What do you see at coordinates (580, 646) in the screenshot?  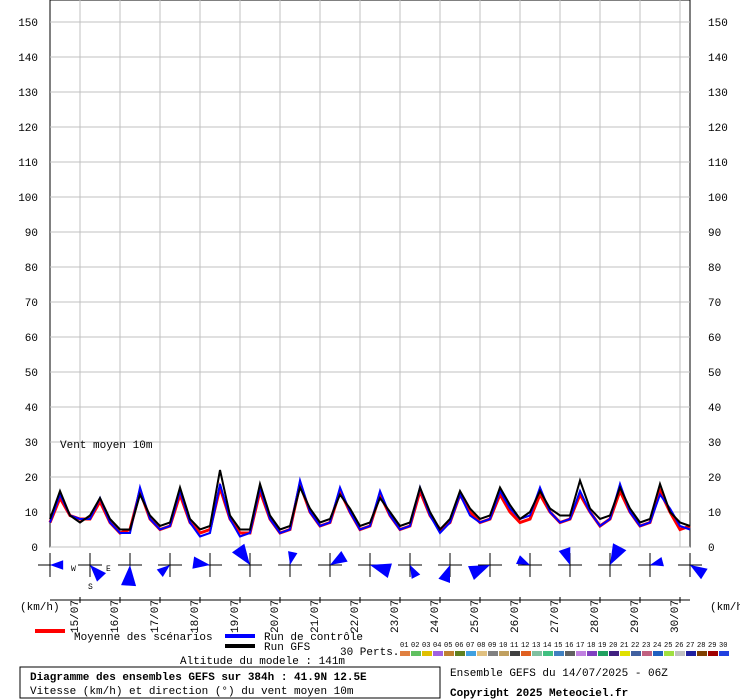 I see `perturbation-name: 17` at bounding box center [580, 646].